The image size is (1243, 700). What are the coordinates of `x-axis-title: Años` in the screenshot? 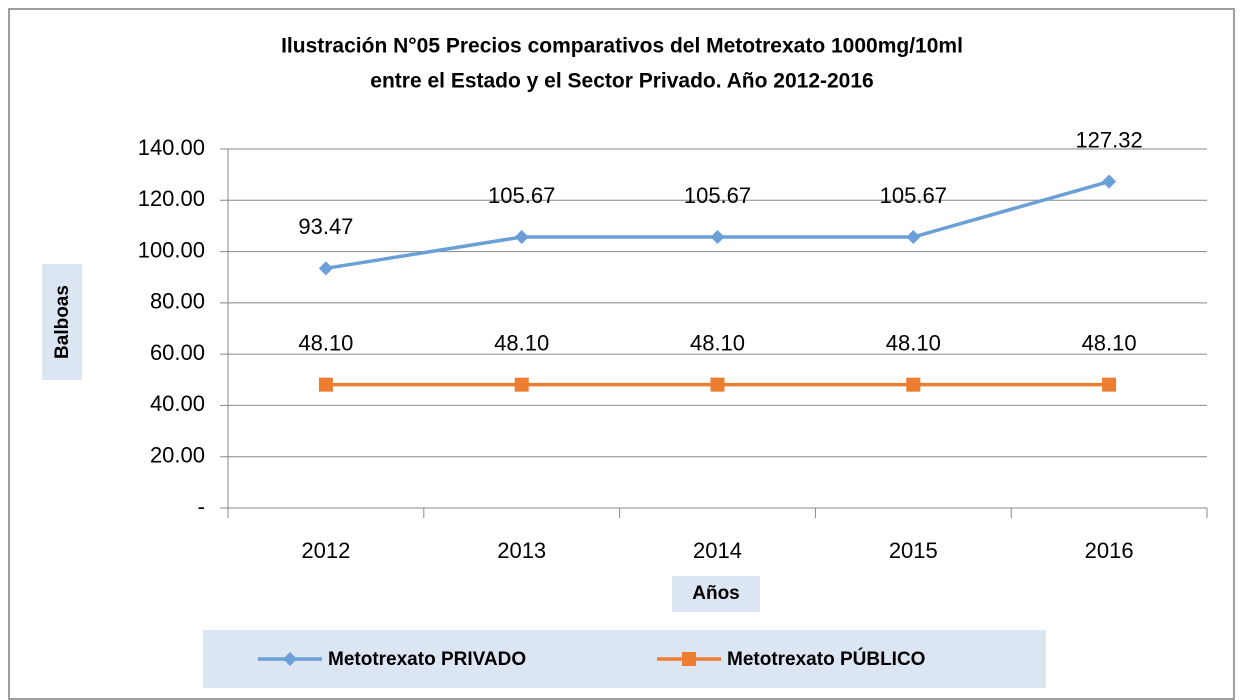 It's located at (716, 593).